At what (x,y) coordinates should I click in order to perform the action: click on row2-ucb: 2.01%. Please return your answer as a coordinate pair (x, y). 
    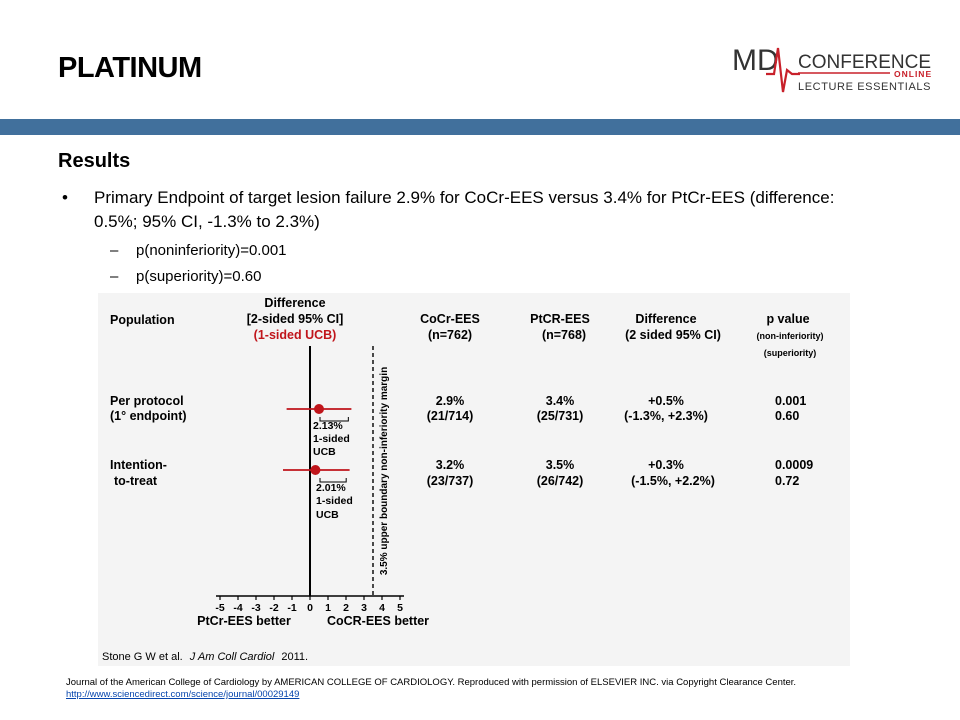
    Looking at the image, I should click on (331, 488).